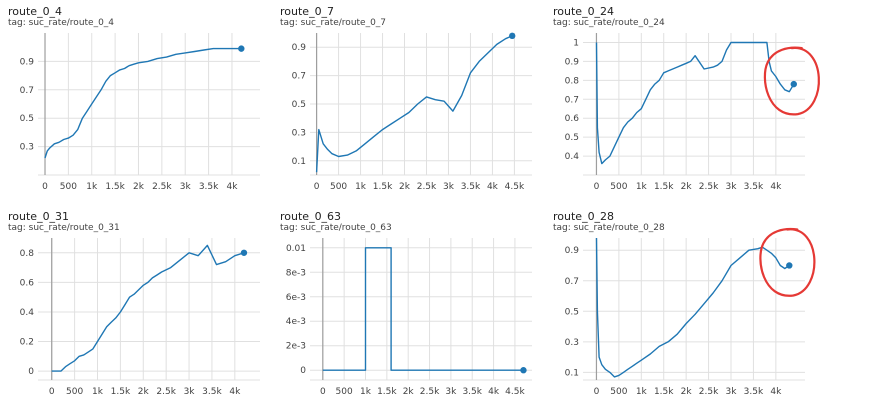  What do you see at coordinates (35, 11) in the screenshot?
I see `chart-title: route_0_4` at bounding box center [35, 11].